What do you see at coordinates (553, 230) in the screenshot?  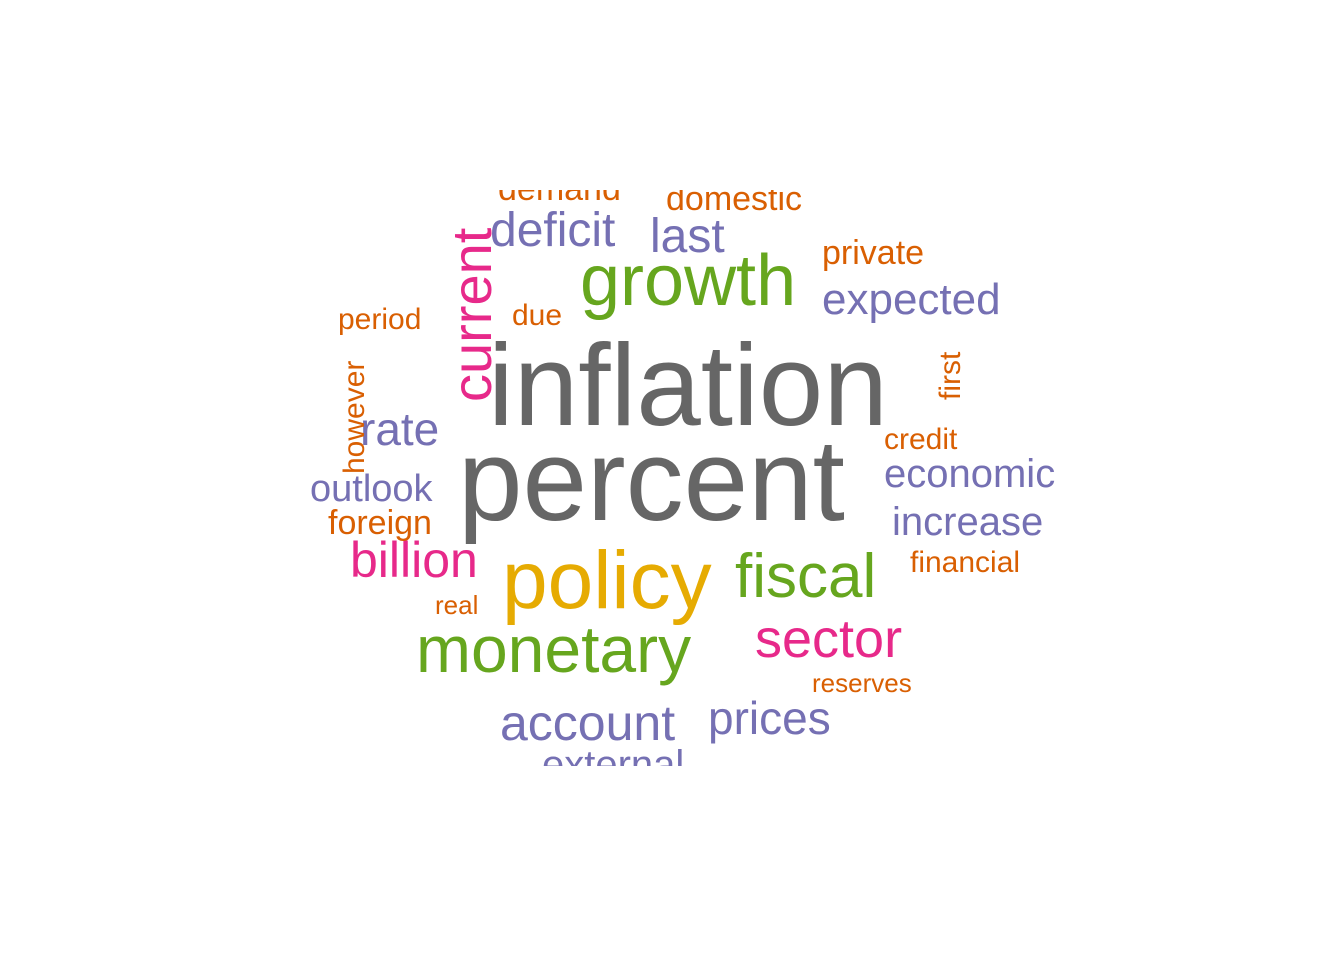 I see `word-deficit: deficit` at bounding box center [553, 230].